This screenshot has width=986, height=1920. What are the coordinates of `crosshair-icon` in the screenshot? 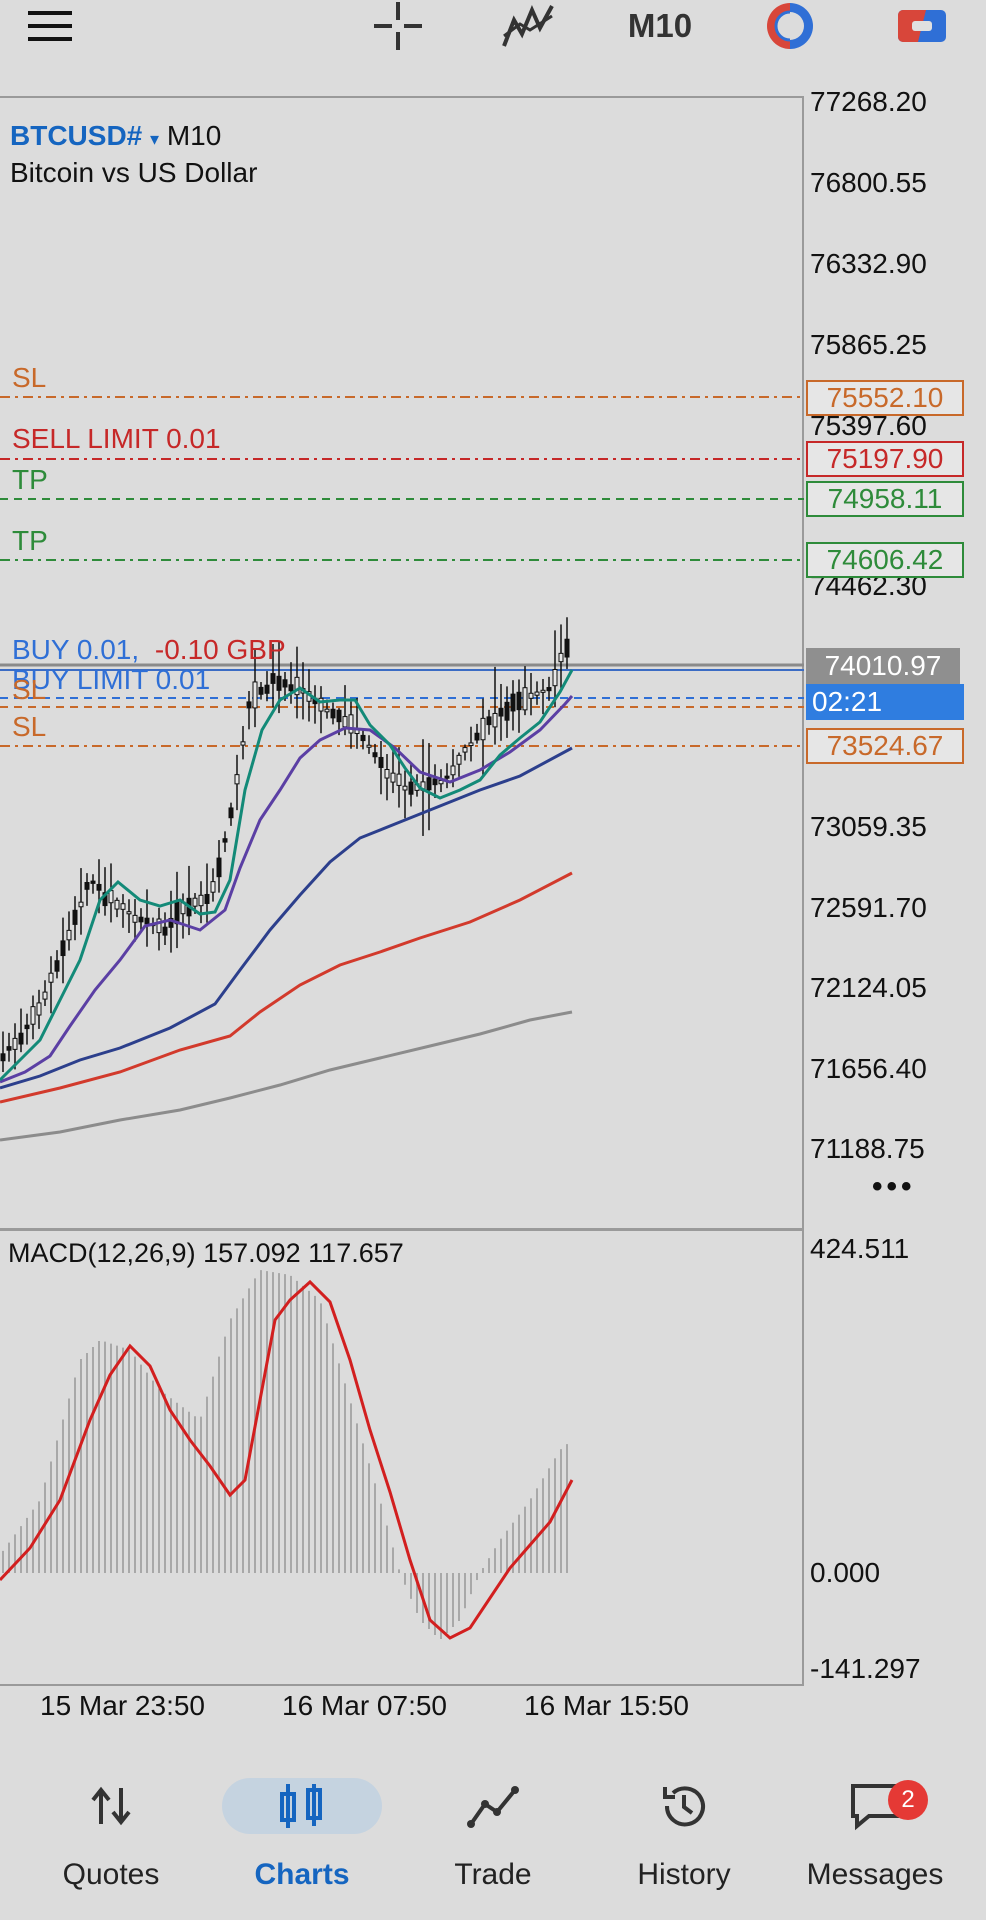 It's located at (398, 26).